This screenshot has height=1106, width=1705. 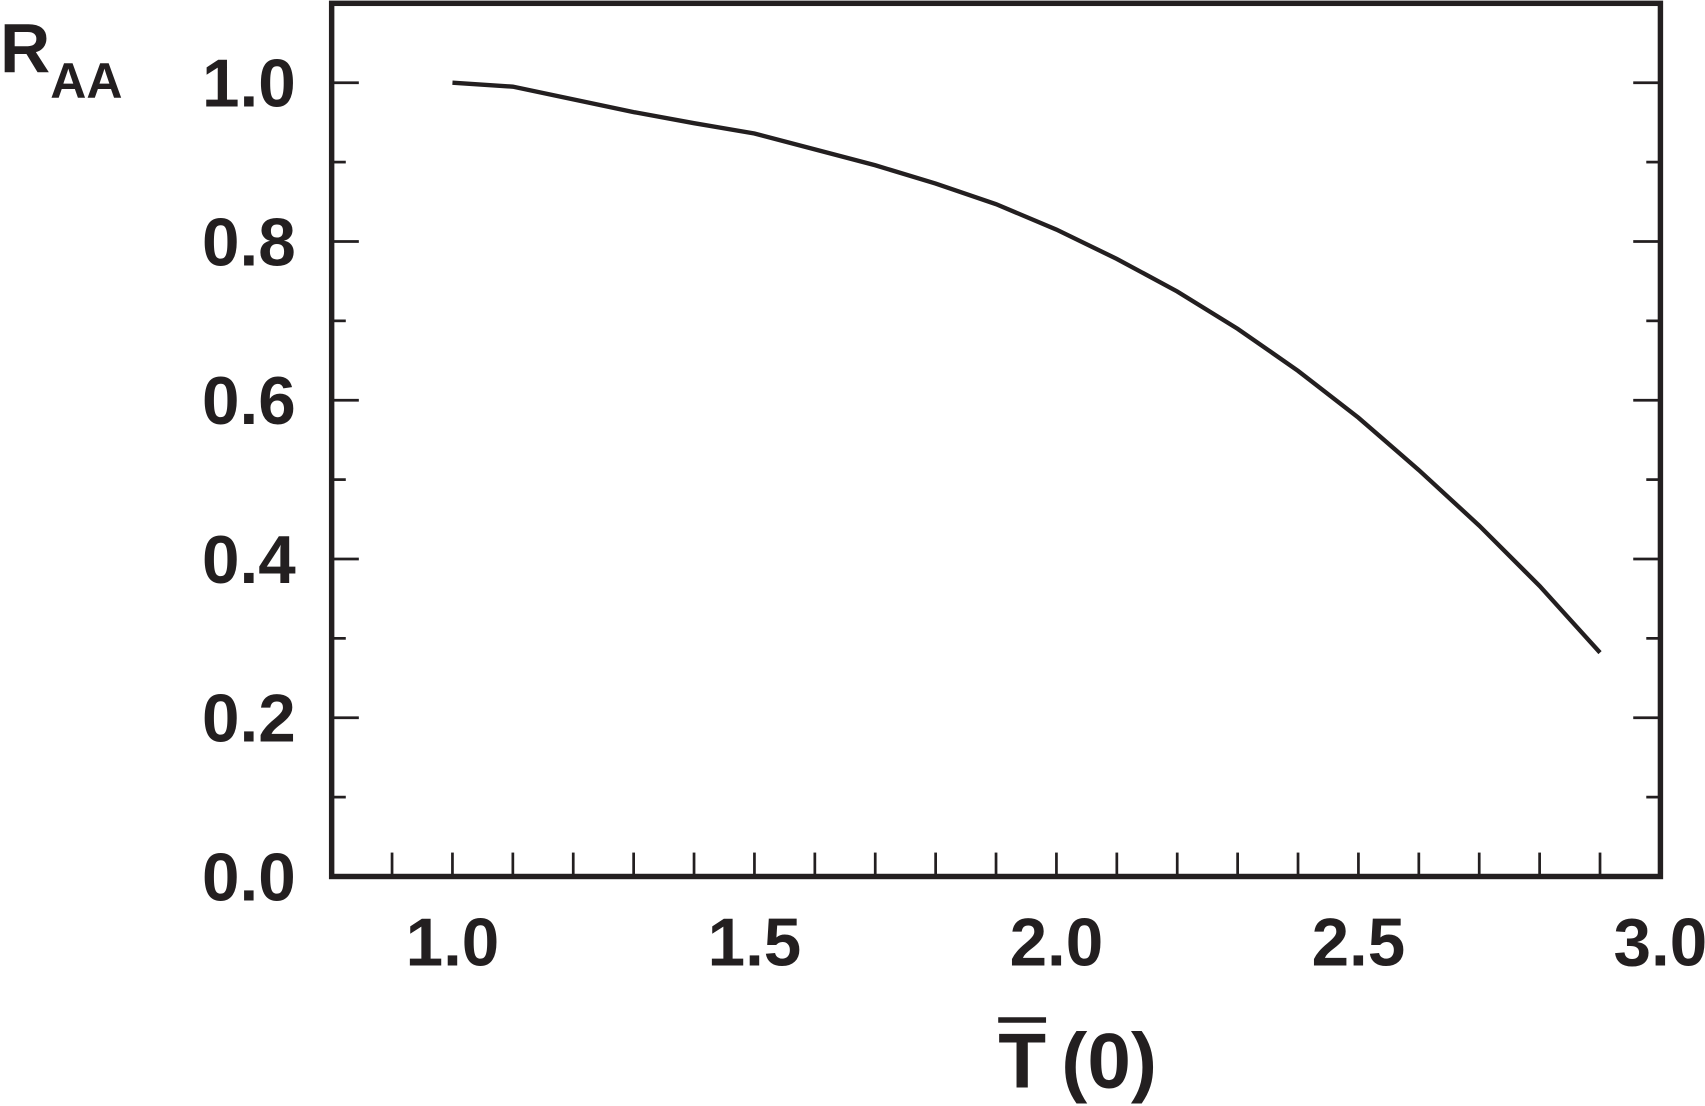 What do you see at coordinates (249, 242) in the screenshot?
I see `y-tick-label: 0.8` at bounding box center [249, 242].